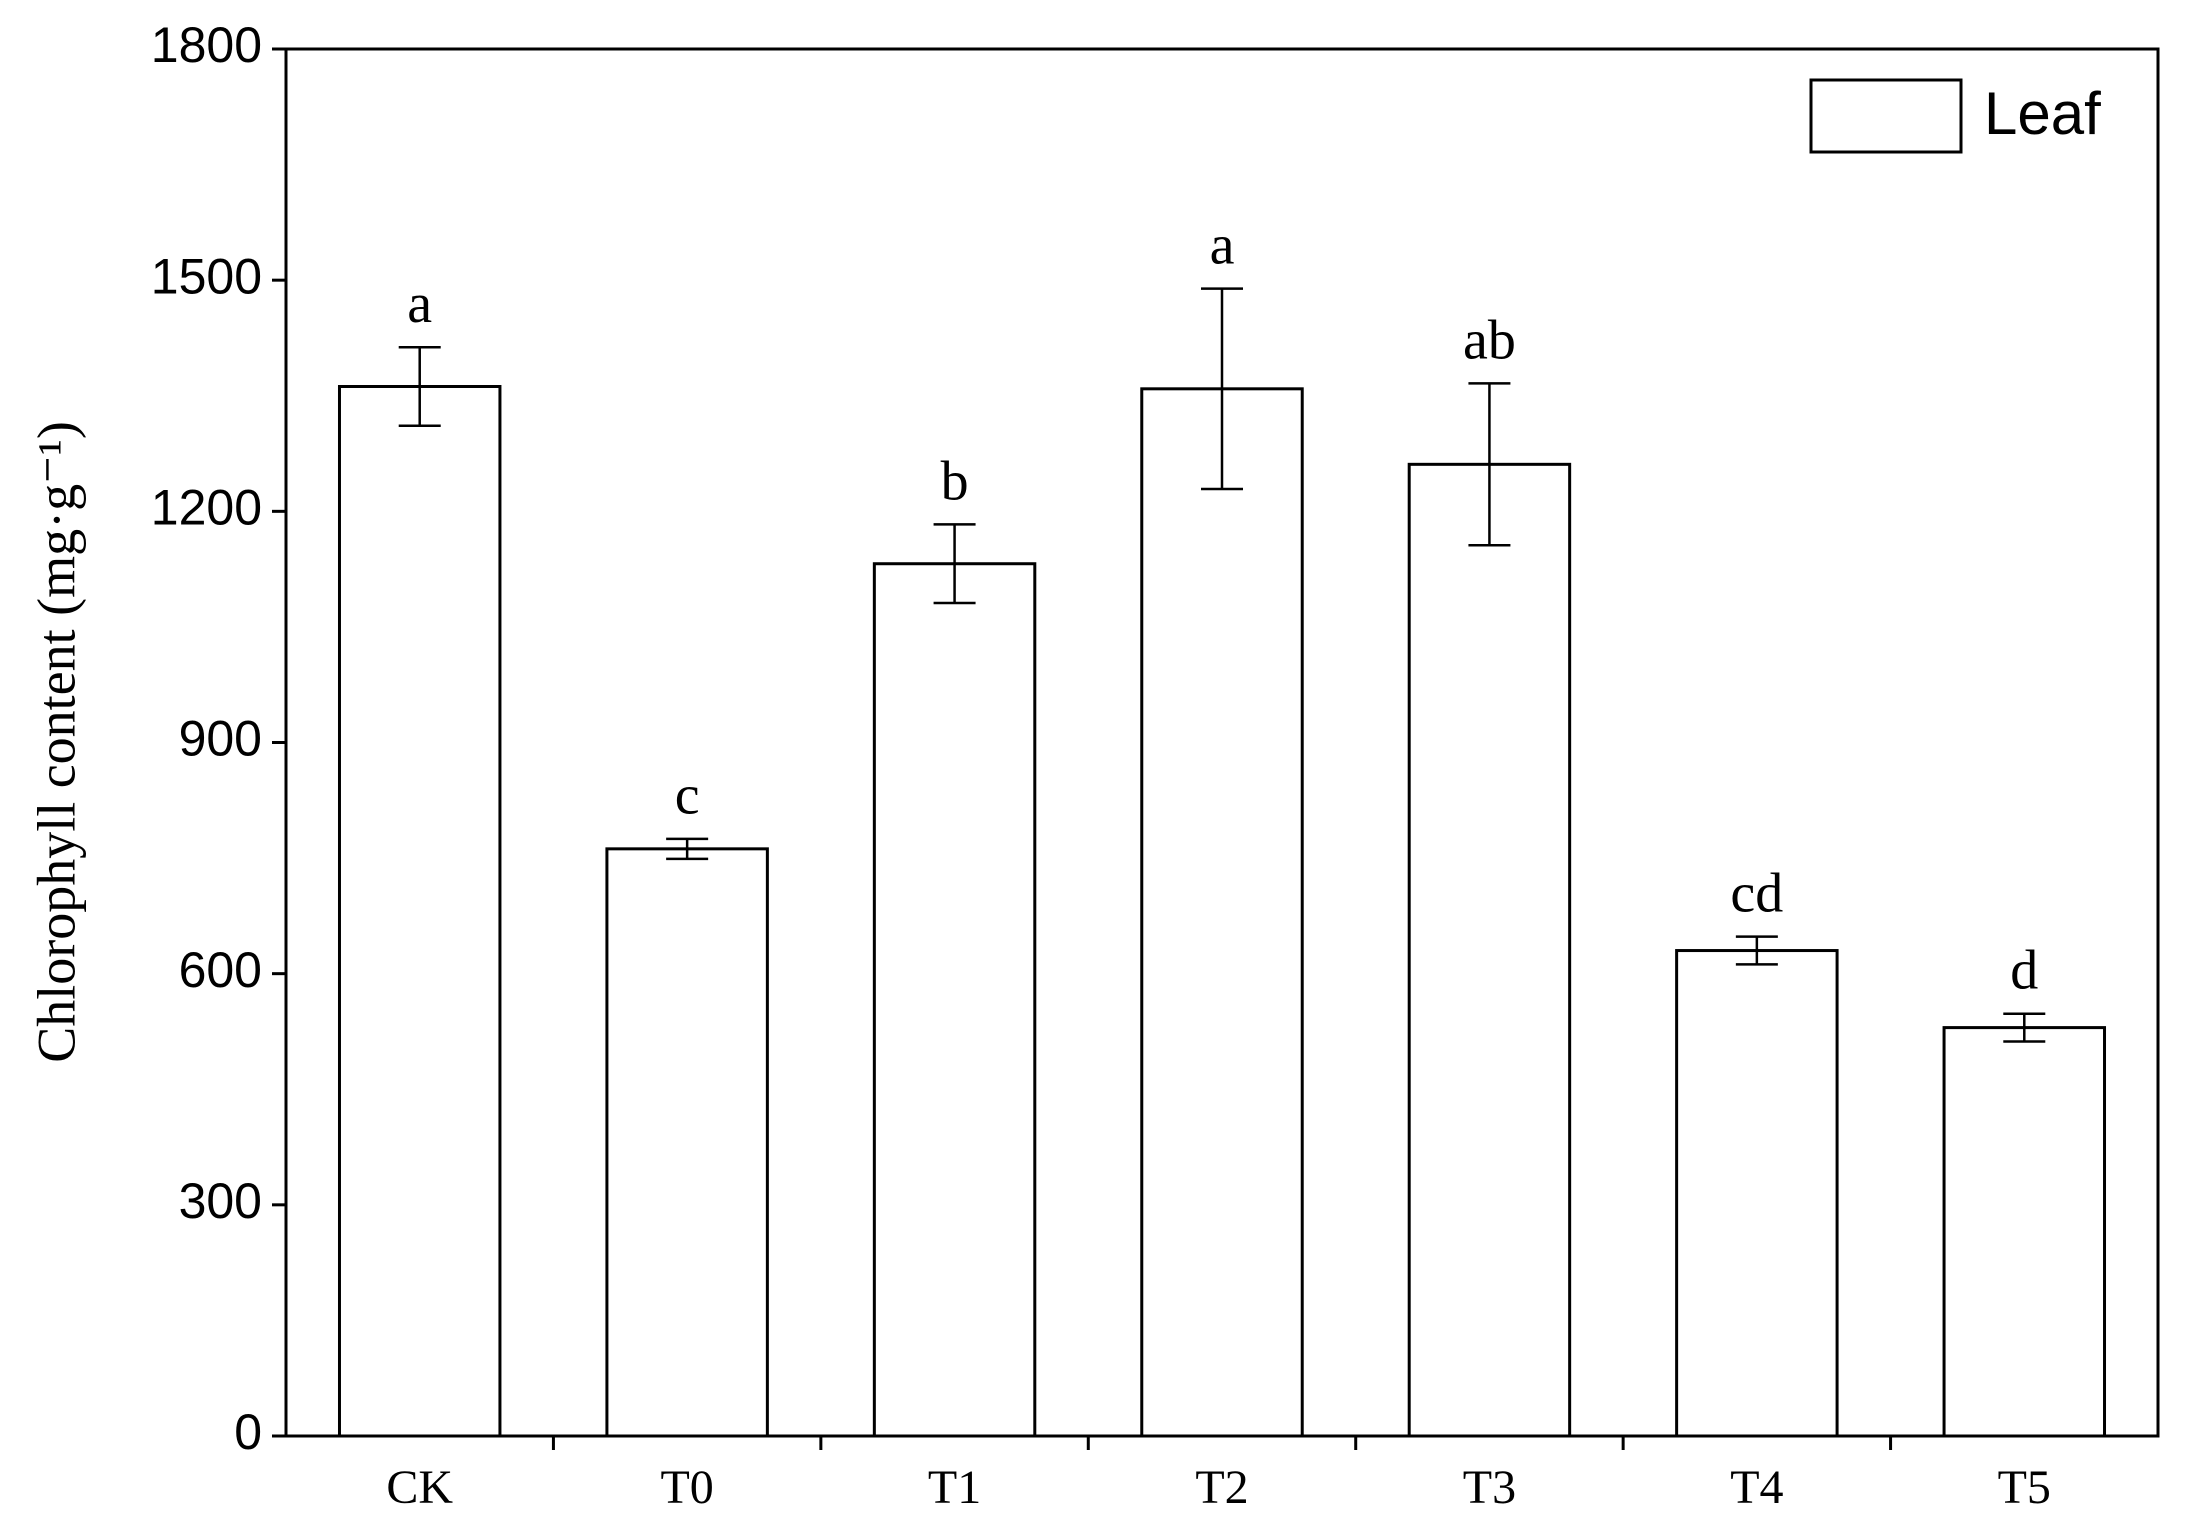 Image resolution: width=2186 pixels, height=1535 pixels. I want to click on y-tick-label: 600, so click(220, 970).